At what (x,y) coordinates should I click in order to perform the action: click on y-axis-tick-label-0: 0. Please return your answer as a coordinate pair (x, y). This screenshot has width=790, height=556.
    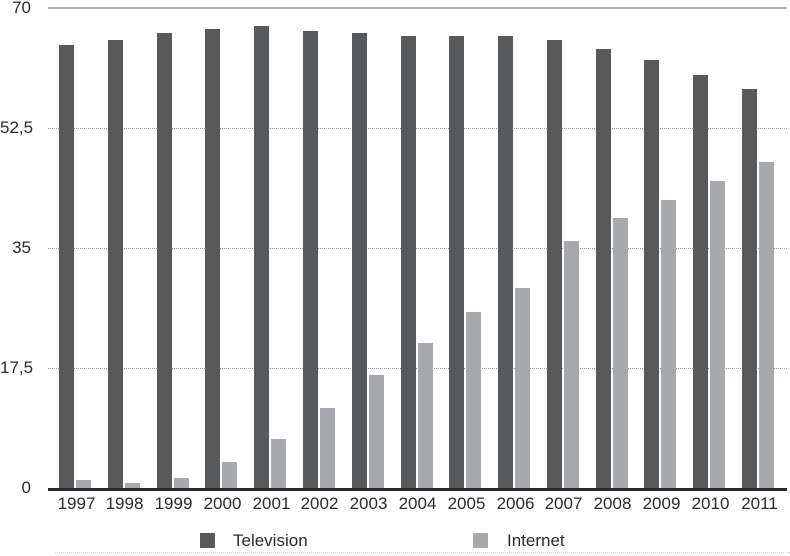
    Looking at the image, I should click on (26, 487).